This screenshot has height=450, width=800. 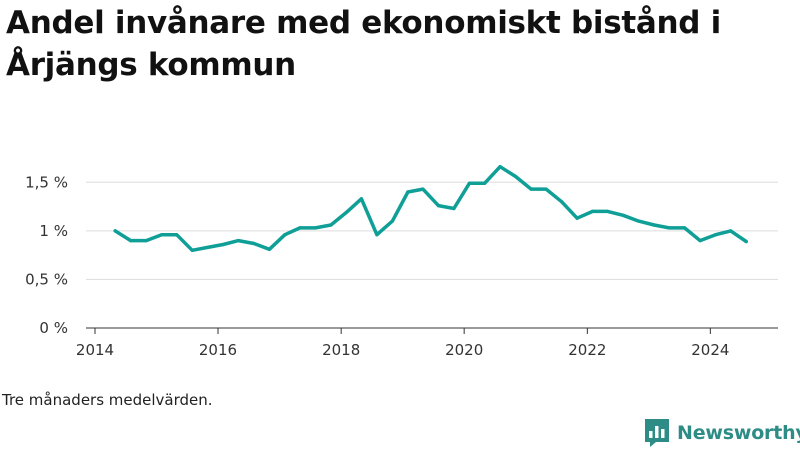 What do you see at coordinates (46, 182) in the screenshot?
I see `y-tick-label: 1,5 %` at bounding box center [46, 182].